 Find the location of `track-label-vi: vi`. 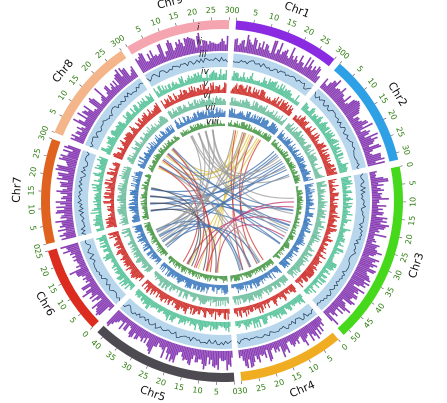

track-label-vi: vi is located at coordinates (207, 96).